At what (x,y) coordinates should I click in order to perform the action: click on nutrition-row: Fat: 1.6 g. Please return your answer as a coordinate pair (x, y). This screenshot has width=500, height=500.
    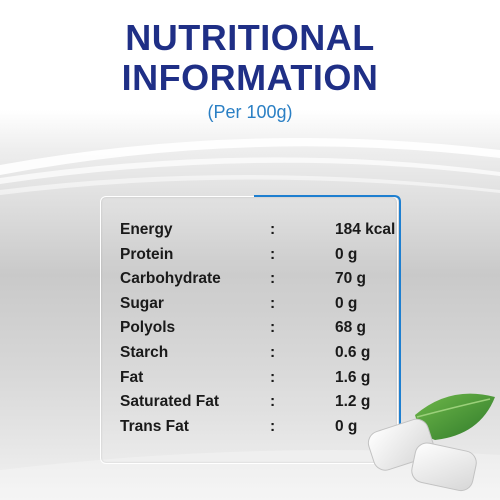
    Looking at the image, I should click on (265, 380).